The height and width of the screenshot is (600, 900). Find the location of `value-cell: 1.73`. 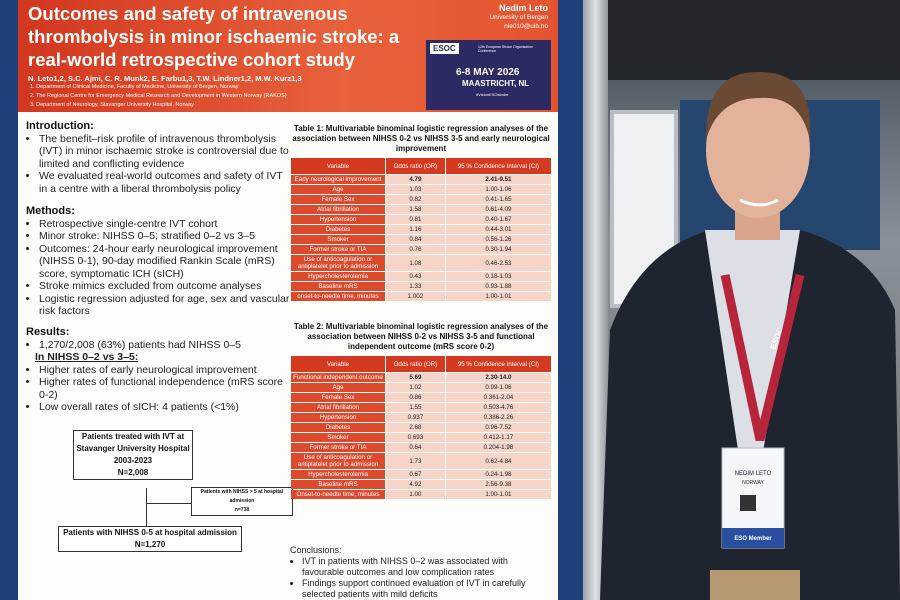

value-cell: 1.73 is located at coordinates (415, 461).